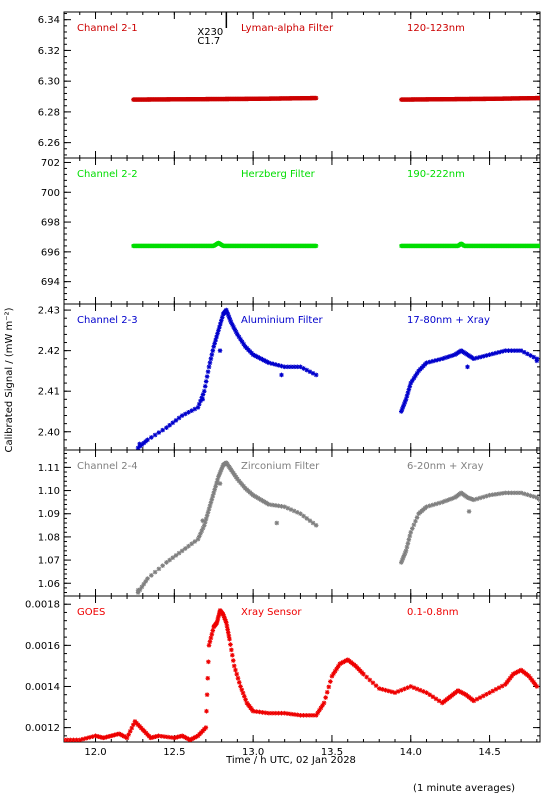 This screenshot has width=550, height=800. What do you see at coordinates (50, 252) in the screenshot?
I see `y-tick-label: 696` at bounding box center [50, 252].